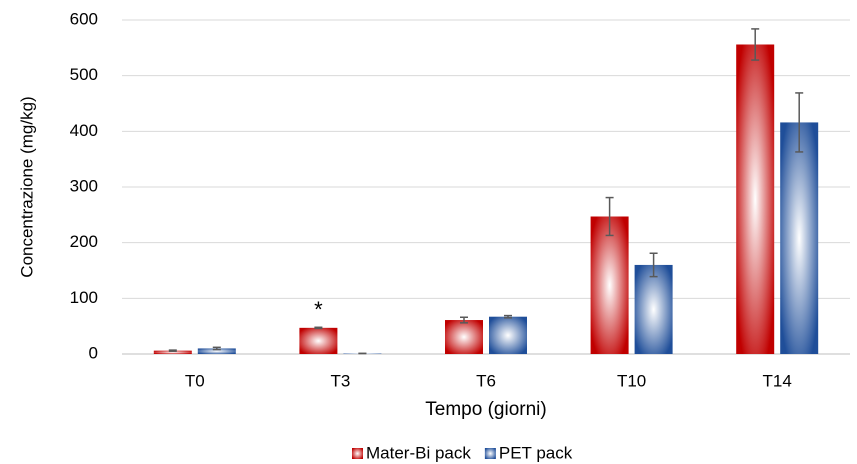 This screenshot has width=857, height=464. What do you see at coordinates (84, 297) in the screenshot?
I see `y-tick-label: 100` at bounding box center [84, 297].